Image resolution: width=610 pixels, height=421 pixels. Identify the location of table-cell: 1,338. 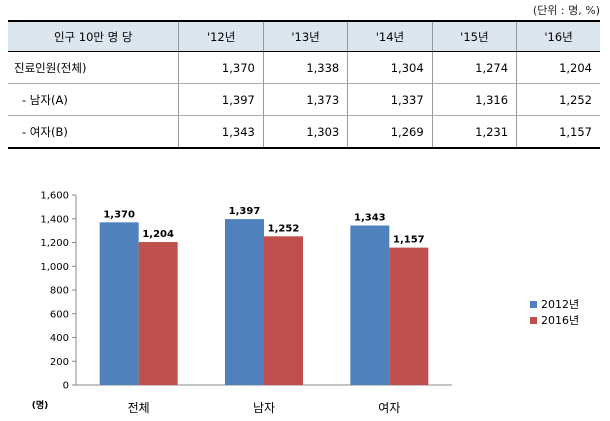
(305, 67).